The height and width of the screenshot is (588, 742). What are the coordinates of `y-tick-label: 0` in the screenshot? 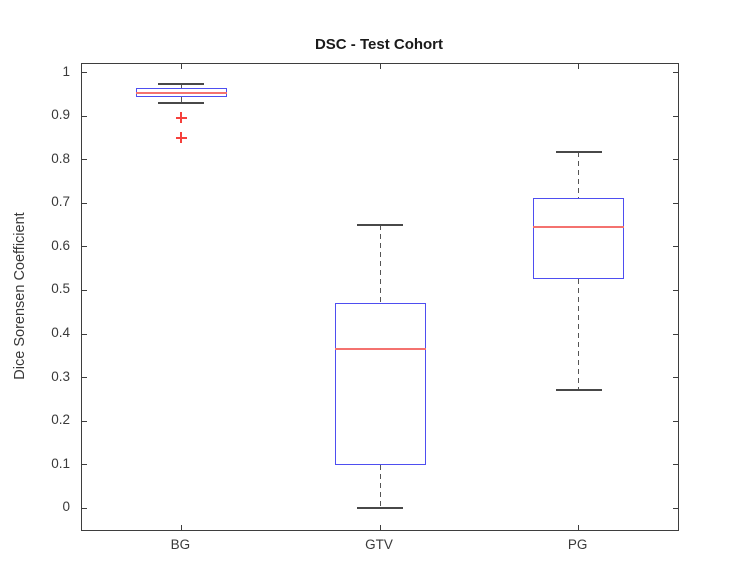 It's located at (66, 507).